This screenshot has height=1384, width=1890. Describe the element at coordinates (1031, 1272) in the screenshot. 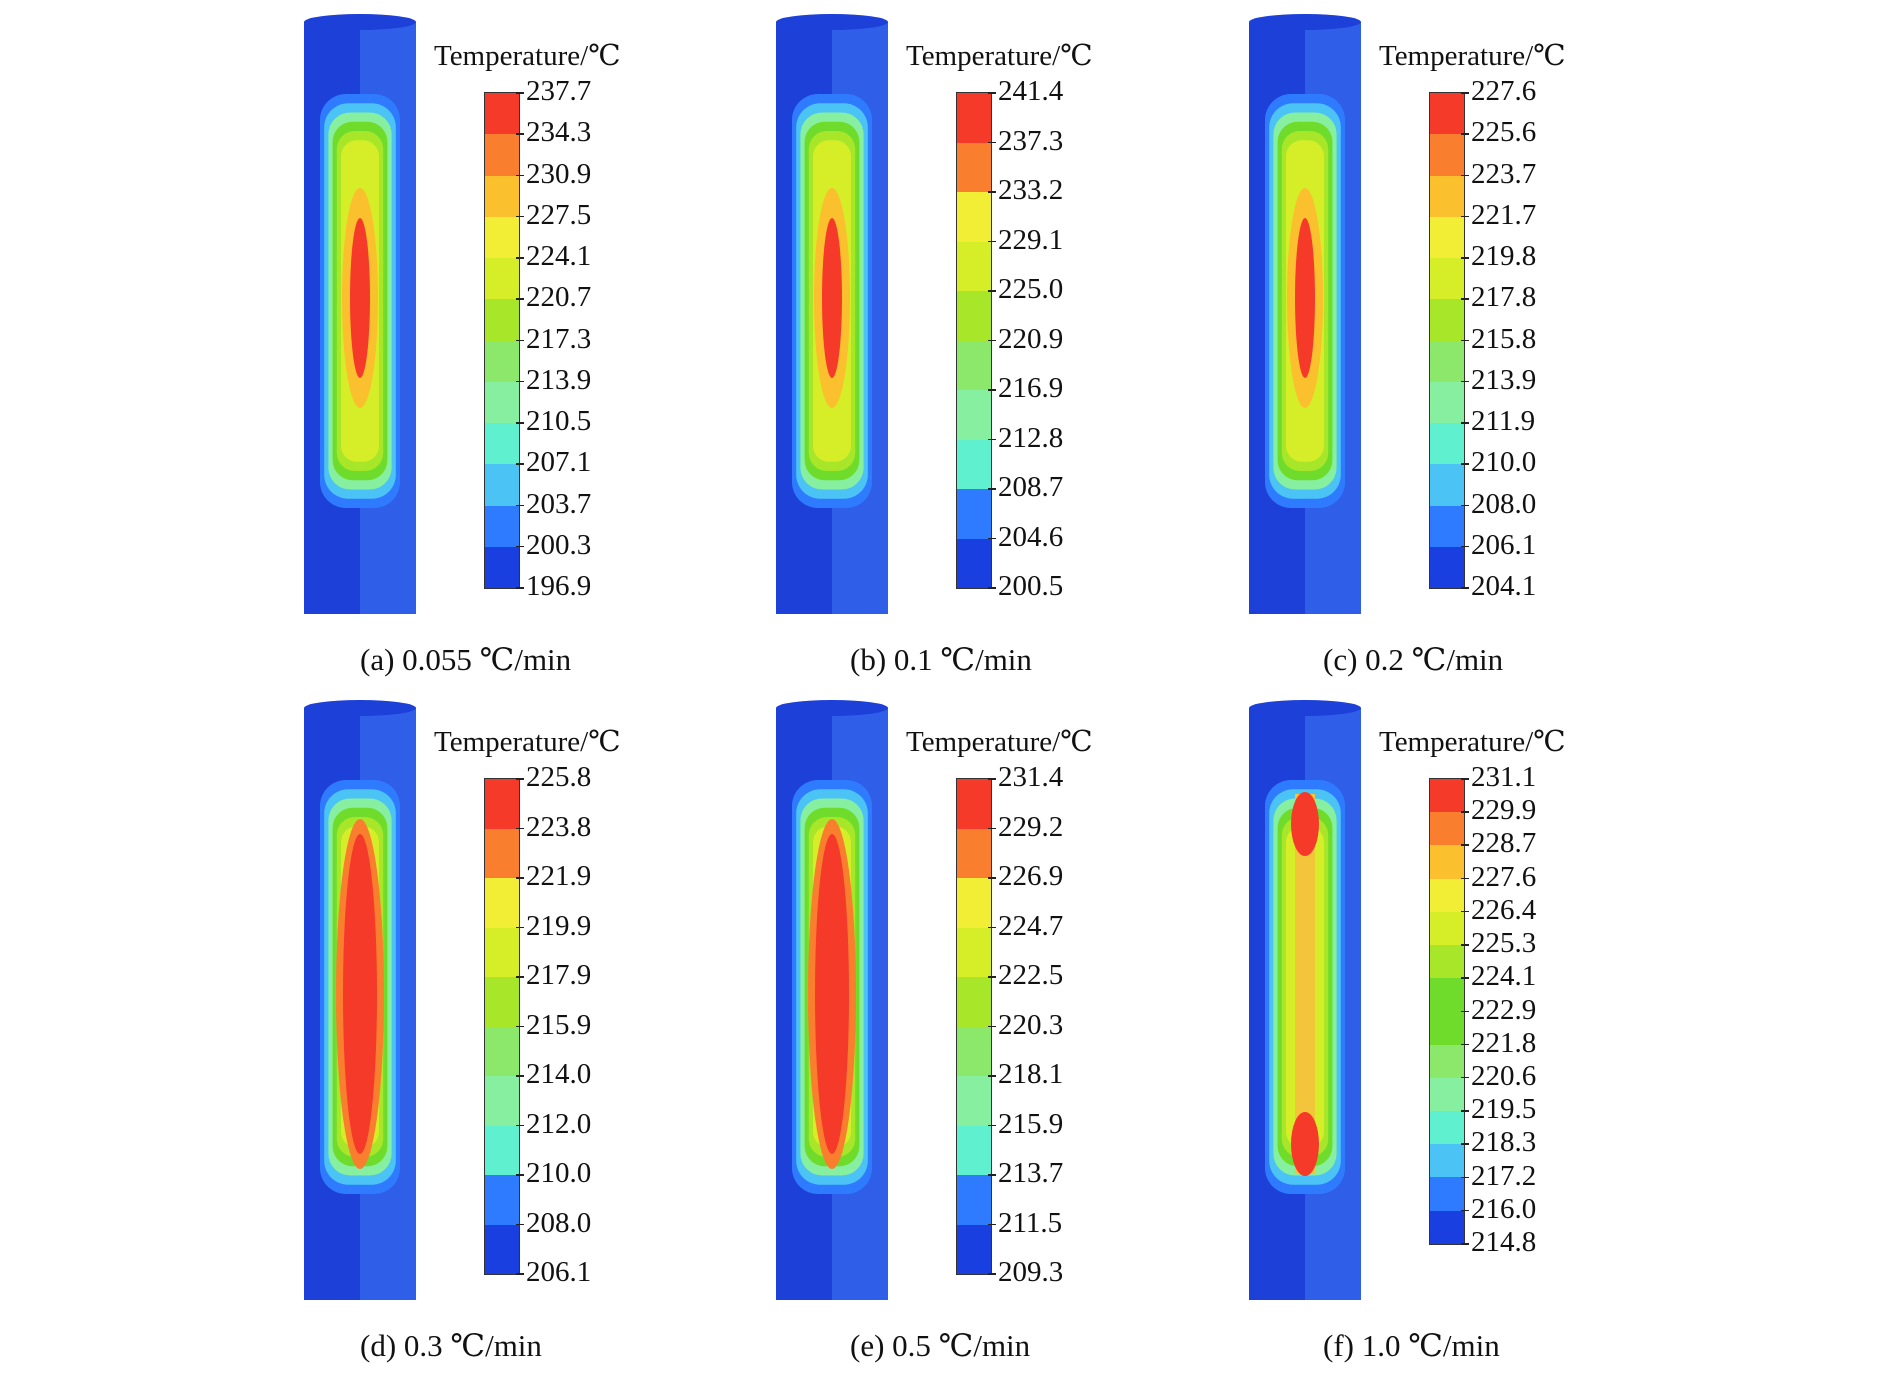

I see `tick-label: 209.3` at that location.